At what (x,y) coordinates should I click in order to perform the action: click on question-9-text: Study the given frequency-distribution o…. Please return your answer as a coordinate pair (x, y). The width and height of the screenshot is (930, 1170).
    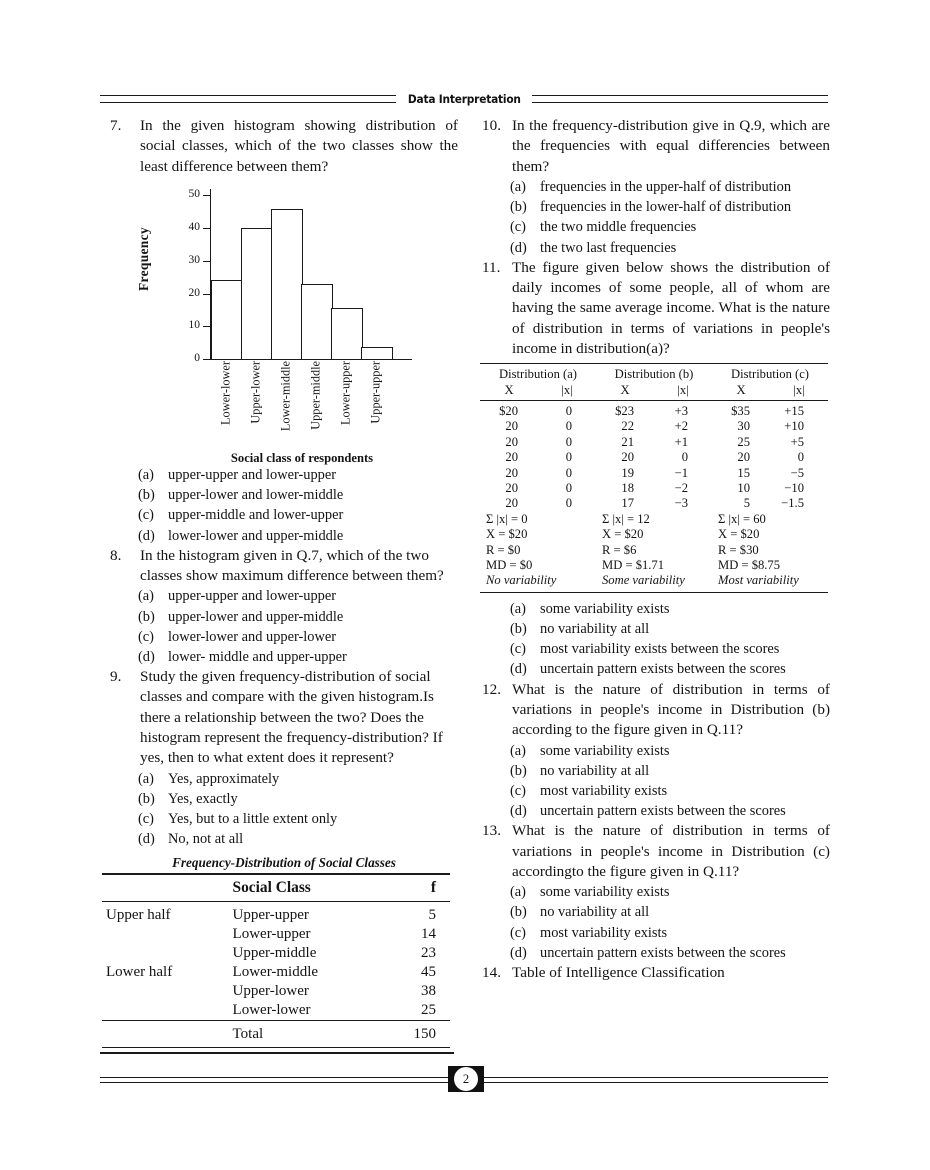
    Looking at the image, I should click on (291, 717).